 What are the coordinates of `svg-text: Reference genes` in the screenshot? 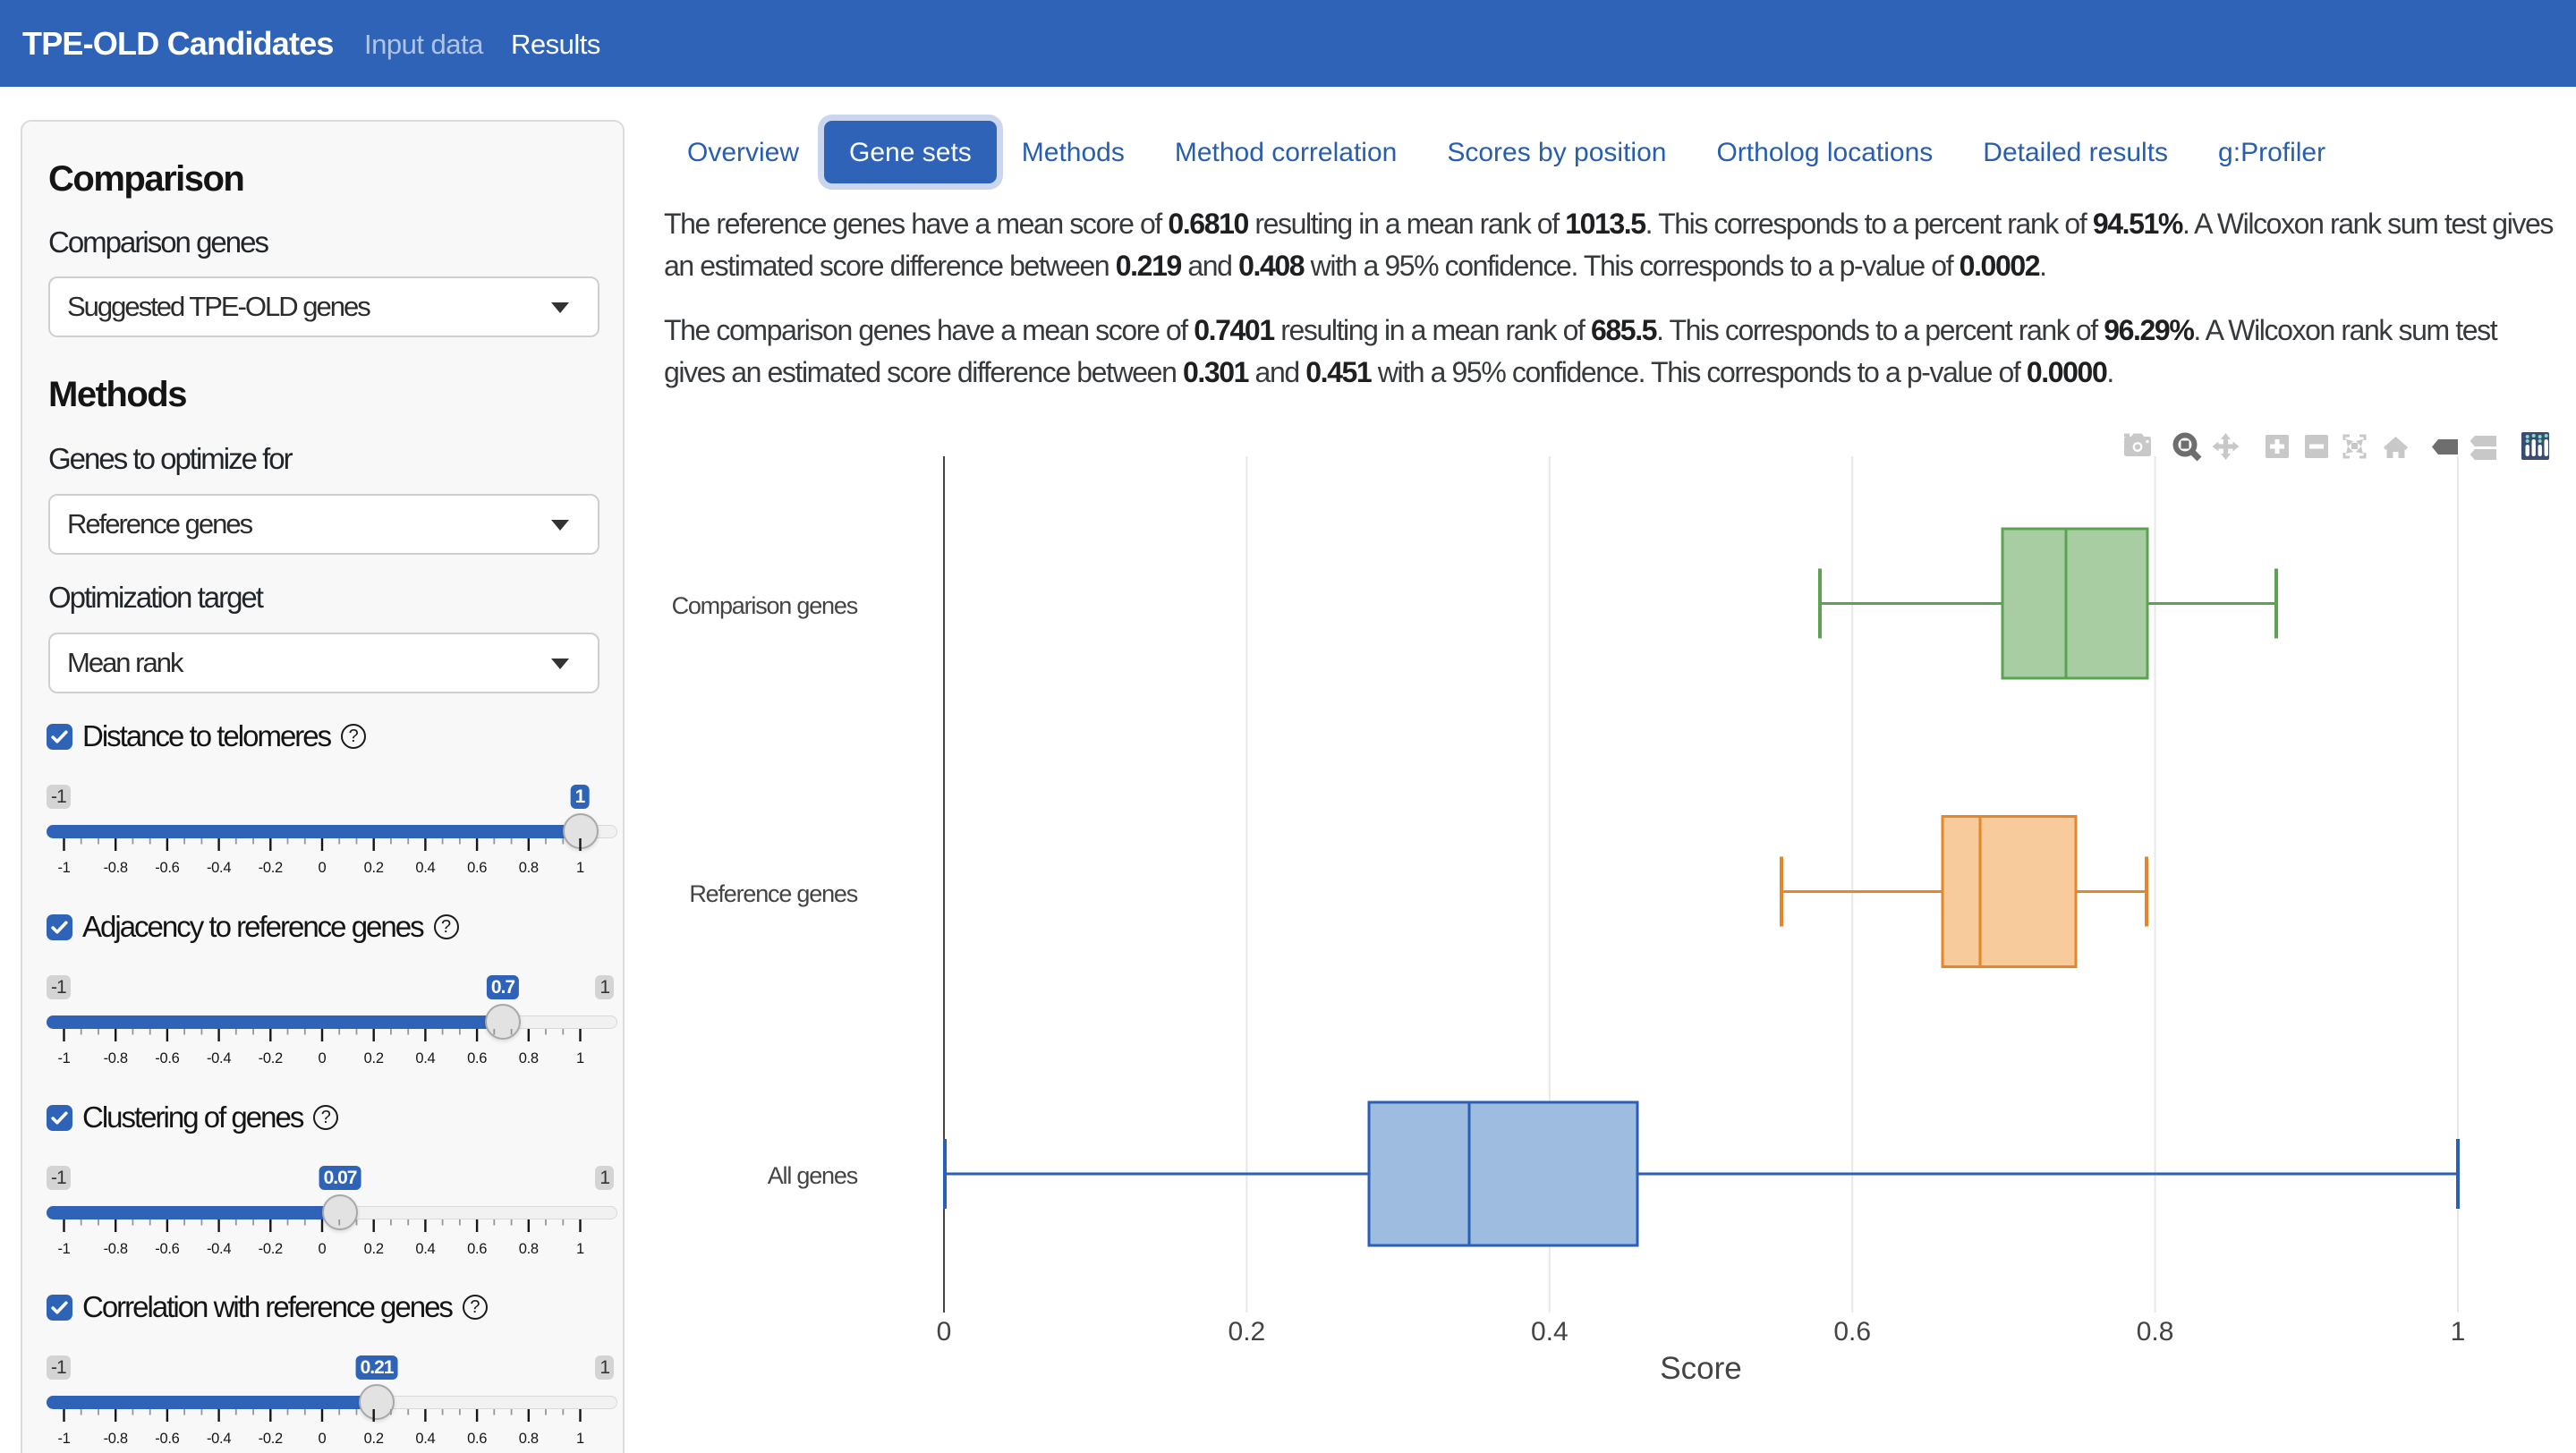 It's located at (773, 893).